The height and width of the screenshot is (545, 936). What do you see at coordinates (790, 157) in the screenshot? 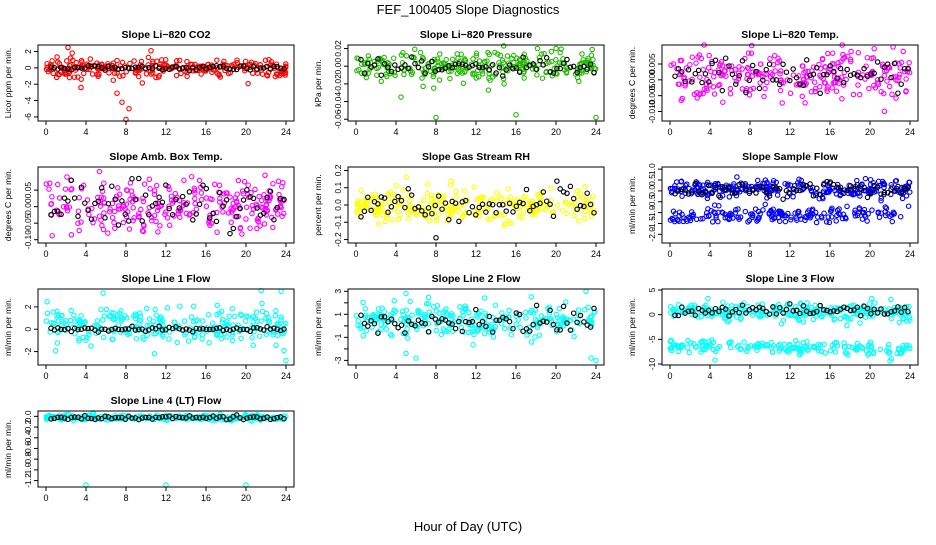
I see `chart-title: Slope Sample Flow` at bounding box center [790, 157].